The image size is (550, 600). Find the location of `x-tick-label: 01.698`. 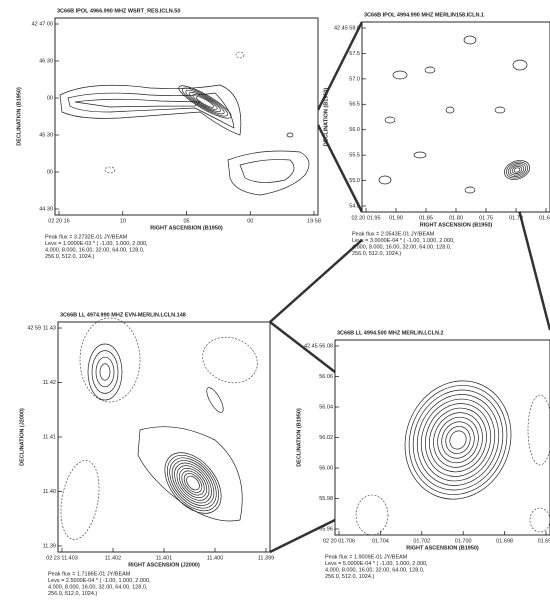

x-tick-label: 01.698 is located at coordinates (504, 541).